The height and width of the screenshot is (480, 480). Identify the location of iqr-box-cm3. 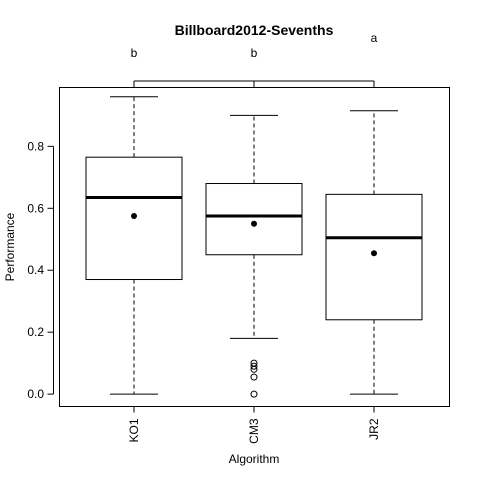
(254, 219).